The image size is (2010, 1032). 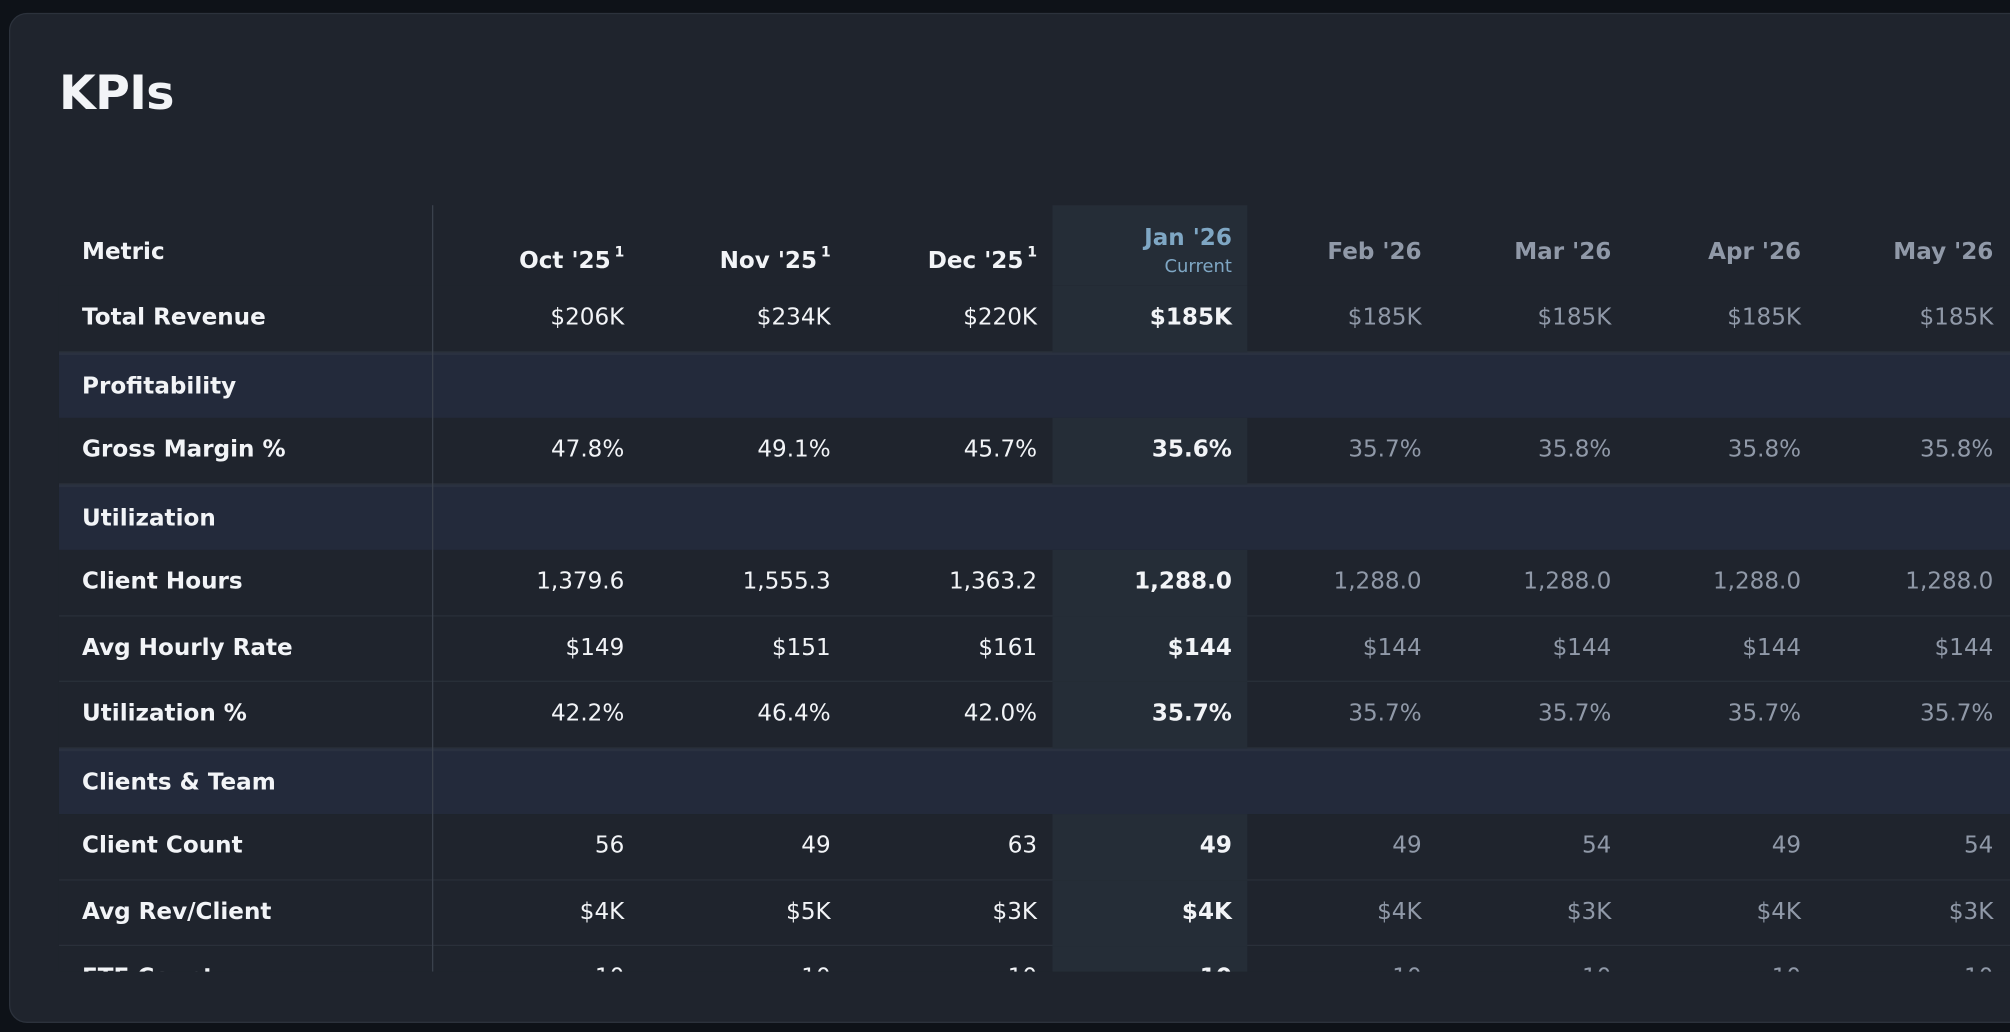 What do you see at coordinates (1000, 713) in the screenshot?
I see `metric-value: 42.0%` at bounding box center [1000, 713].